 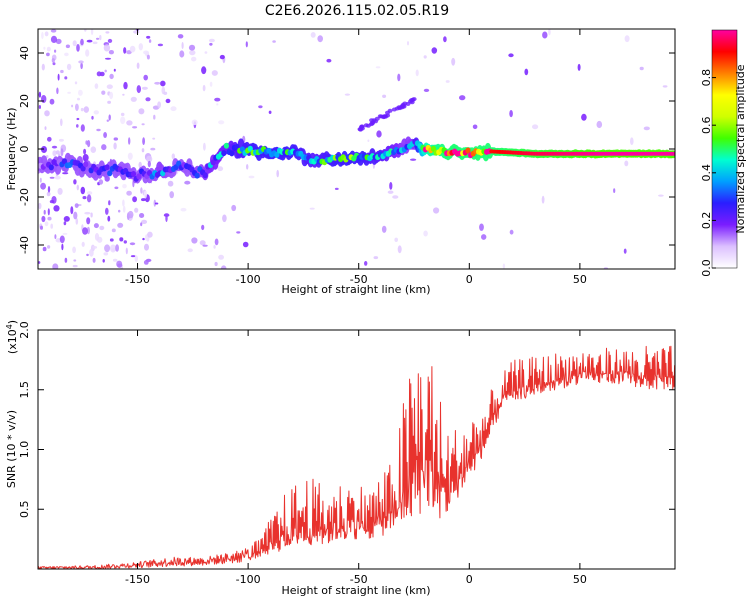 I want to click on x-tick-label: -50, so click(x=359, y=279).